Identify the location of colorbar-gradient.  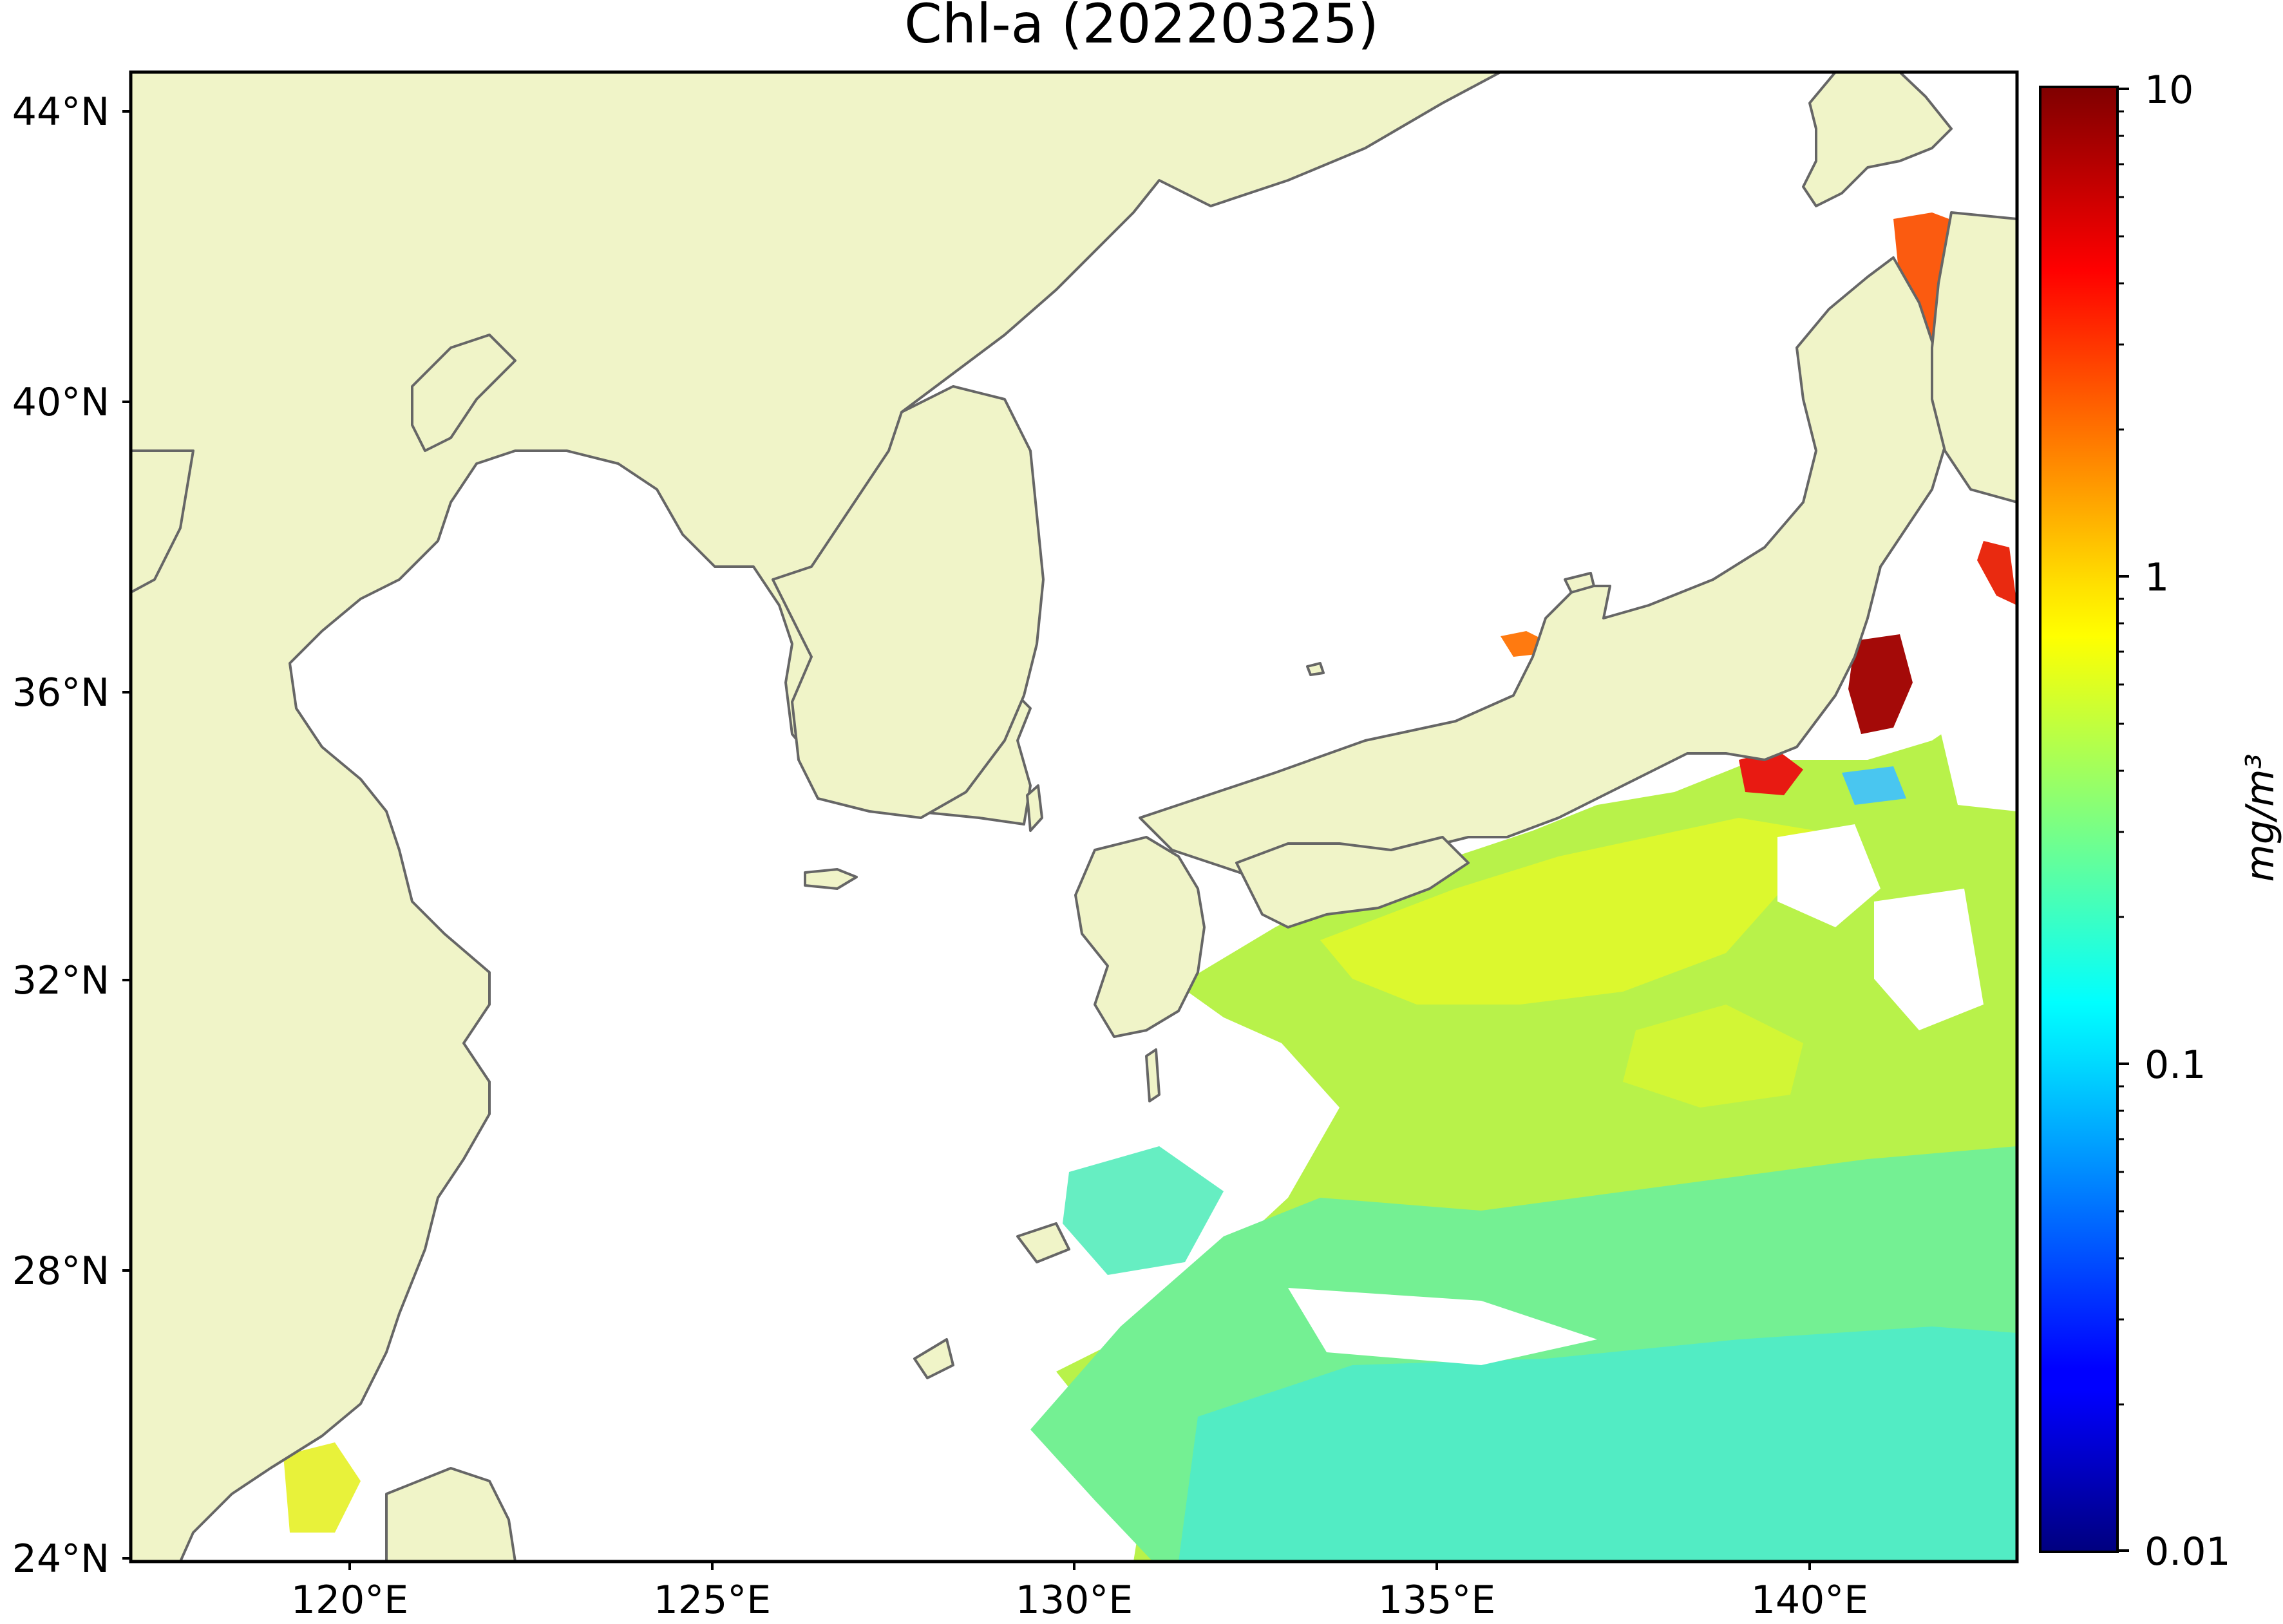
(2078, 820).